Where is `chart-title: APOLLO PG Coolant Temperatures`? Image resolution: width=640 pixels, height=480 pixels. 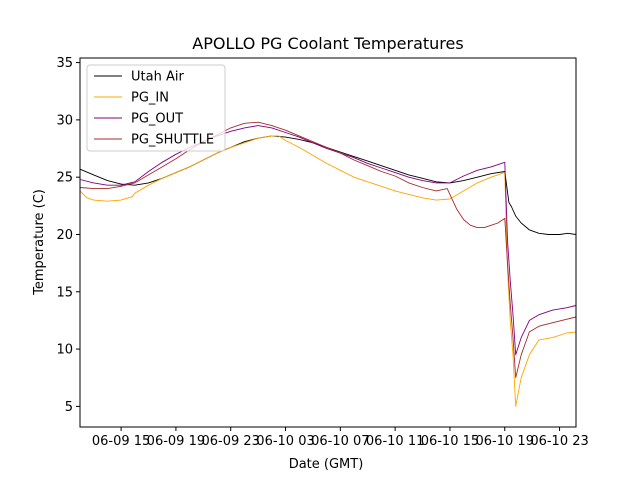
chart-title: APOLLO PG Coolant Temperatures is located at coordinates (327, 43).